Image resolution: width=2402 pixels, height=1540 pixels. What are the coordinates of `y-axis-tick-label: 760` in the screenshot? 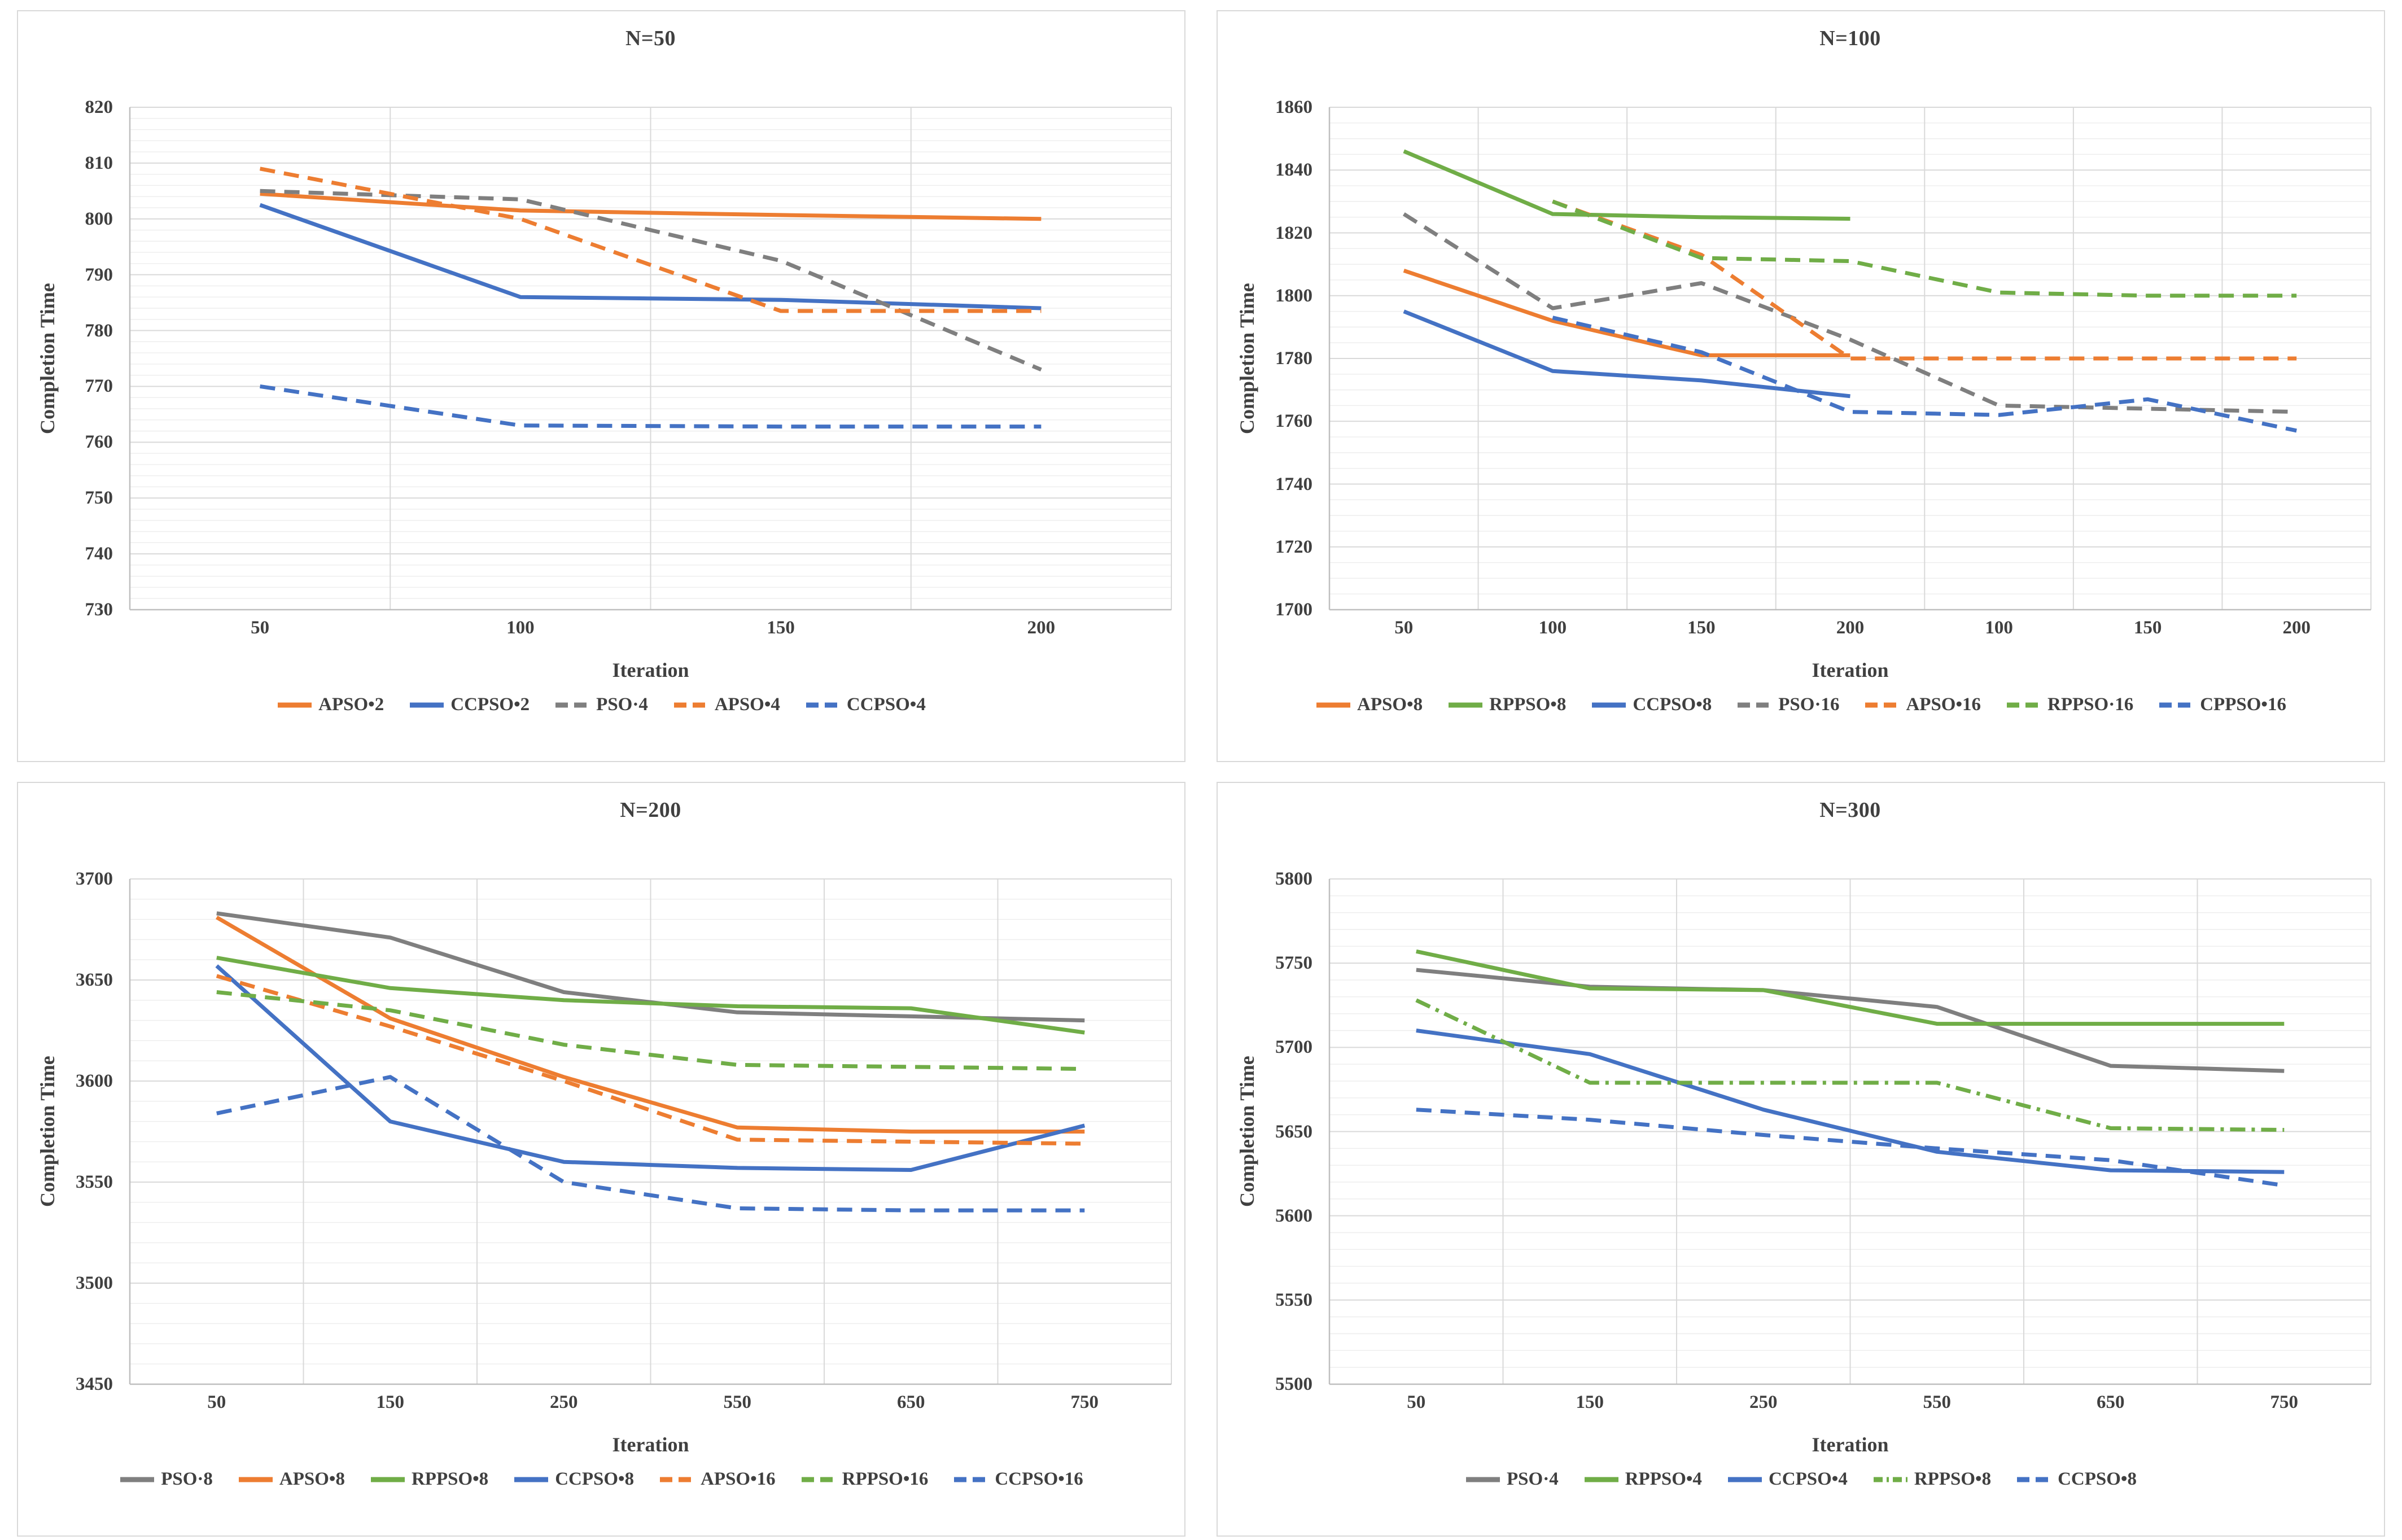 It's located at (99, 442).